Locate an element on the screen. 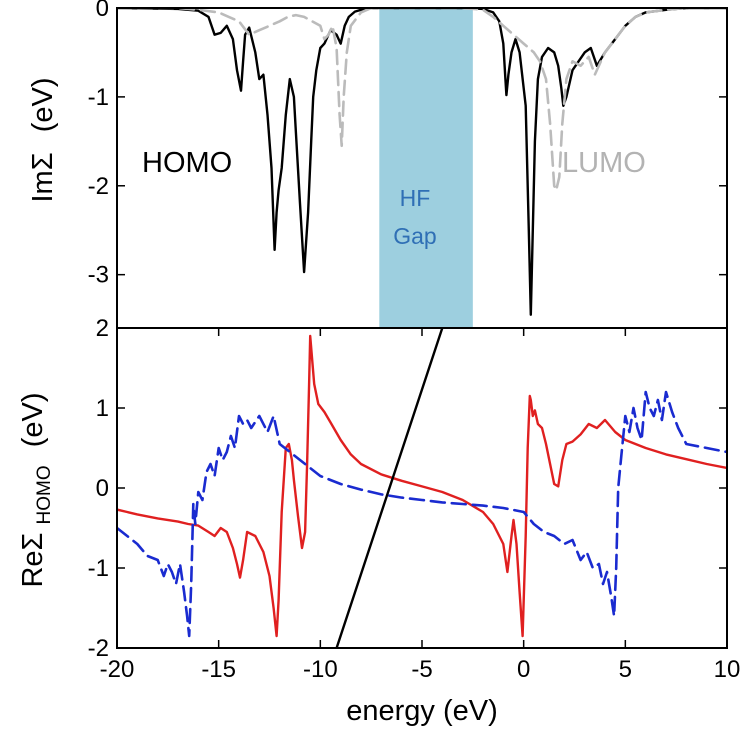 Image resolution: width=745 pixels, height=739 pixels. x-axis-label: energy (eV) is located at coordinates (422, 711).